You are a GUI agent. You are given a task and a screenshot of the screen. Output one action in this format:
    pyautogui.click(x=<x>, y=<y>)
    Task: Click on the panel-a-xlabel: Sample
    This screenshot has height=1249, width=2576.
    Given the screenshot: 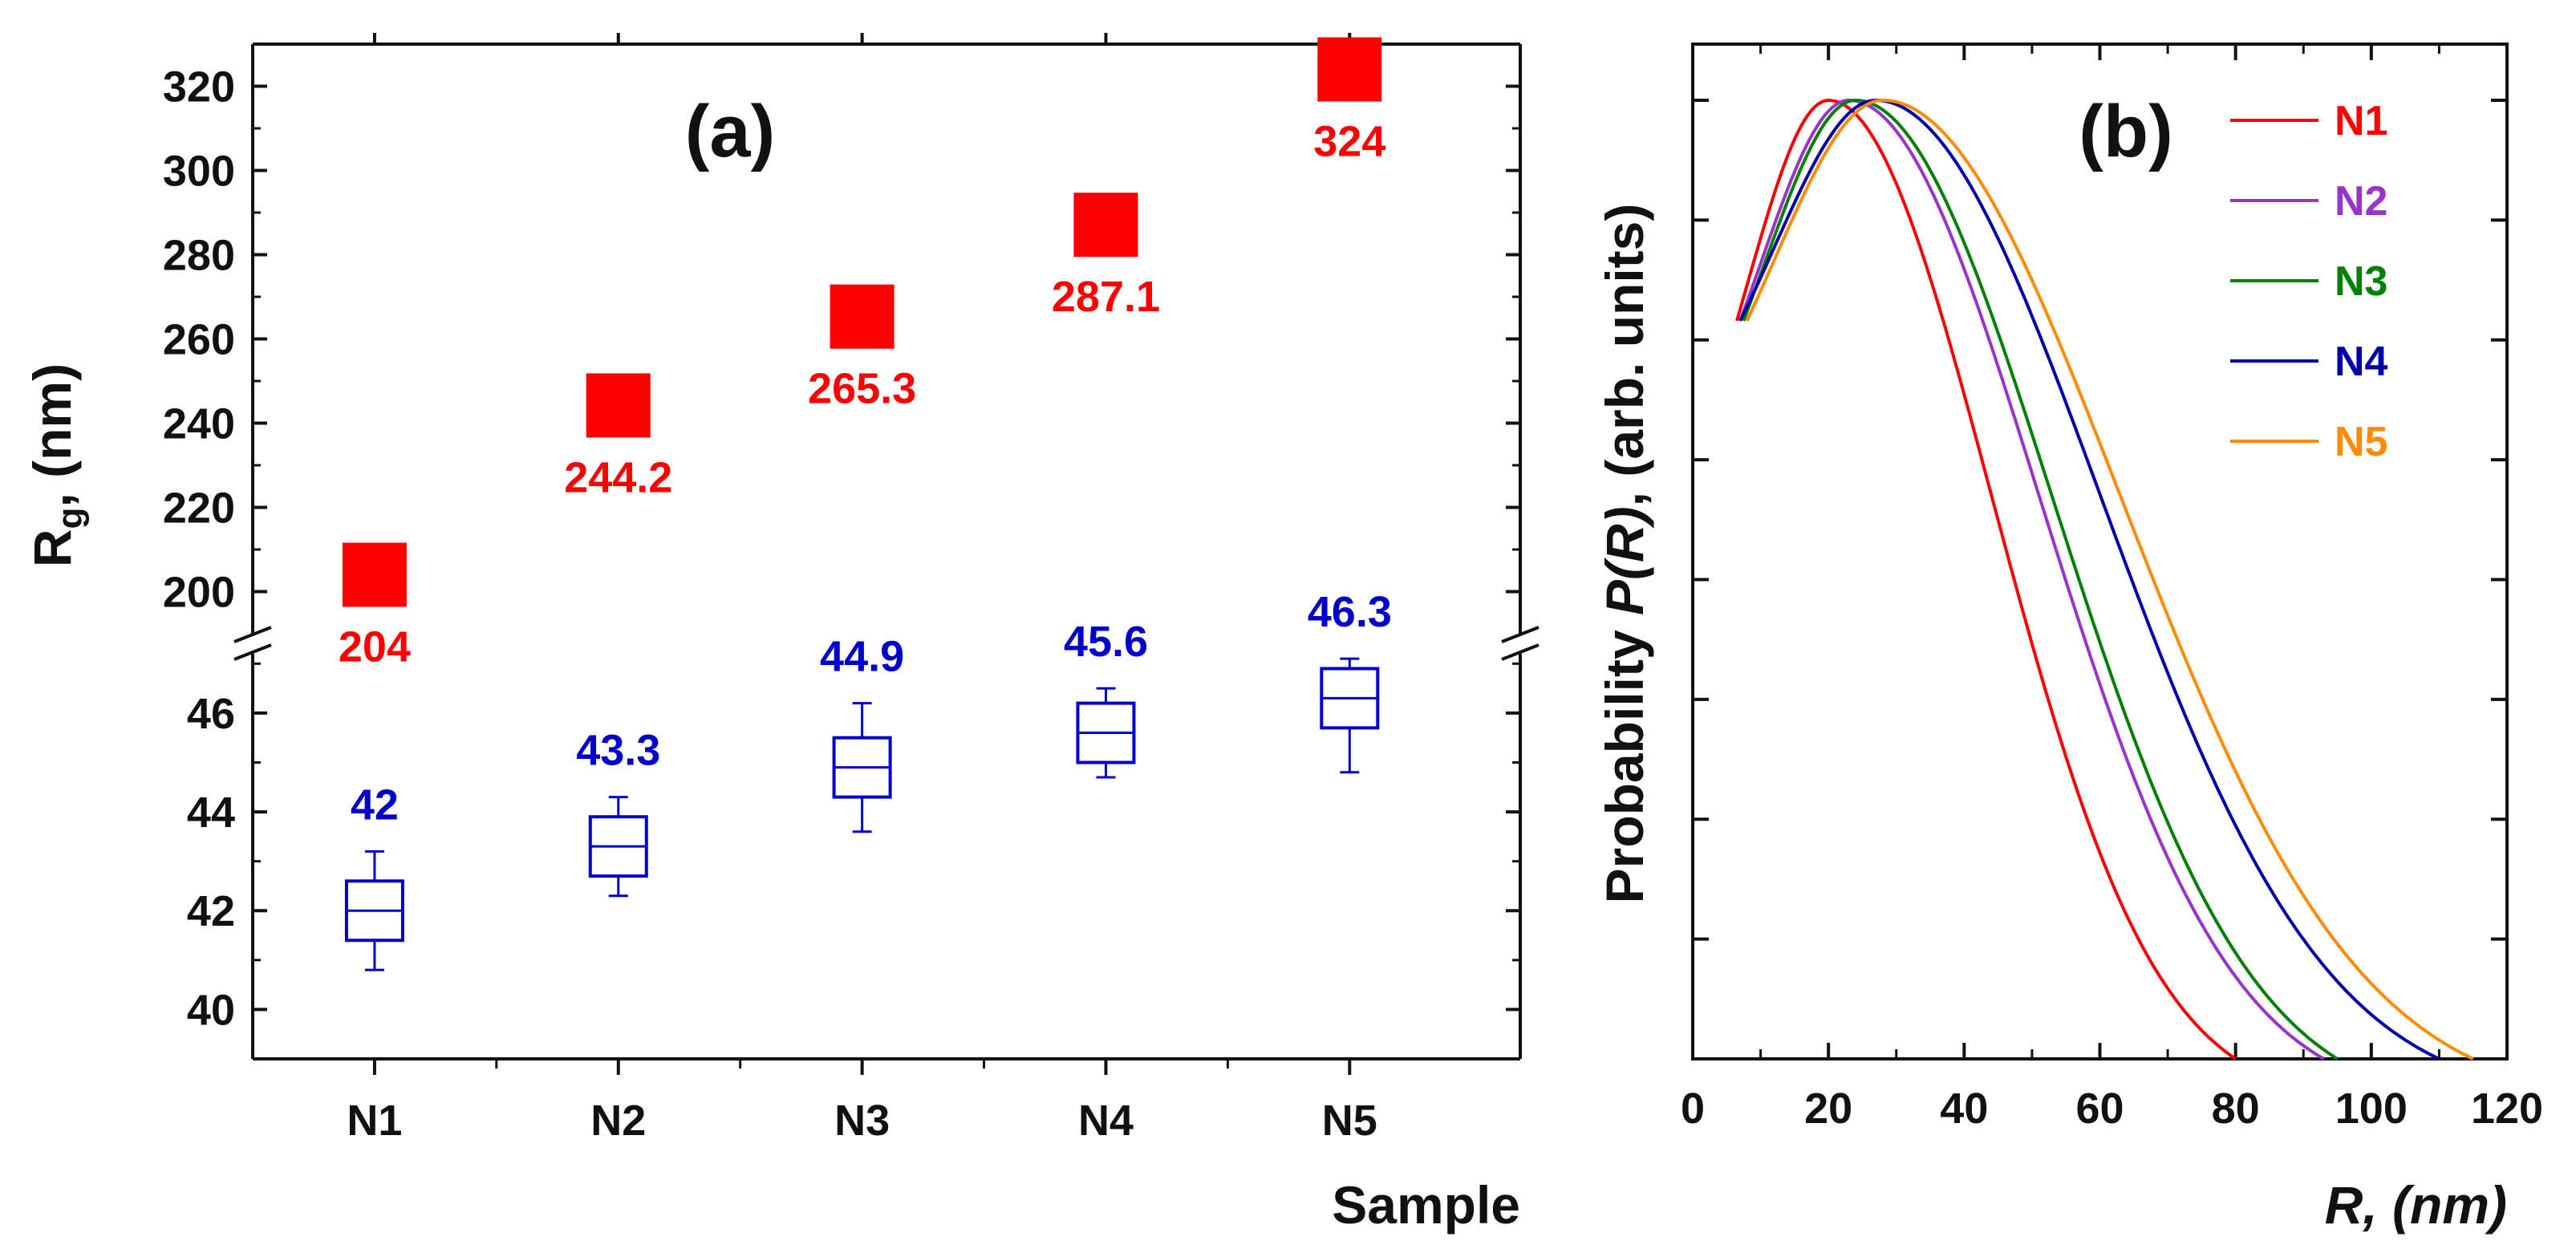 What is the action you would take?
    pyautogui.click(x=1426, y=1205)
    